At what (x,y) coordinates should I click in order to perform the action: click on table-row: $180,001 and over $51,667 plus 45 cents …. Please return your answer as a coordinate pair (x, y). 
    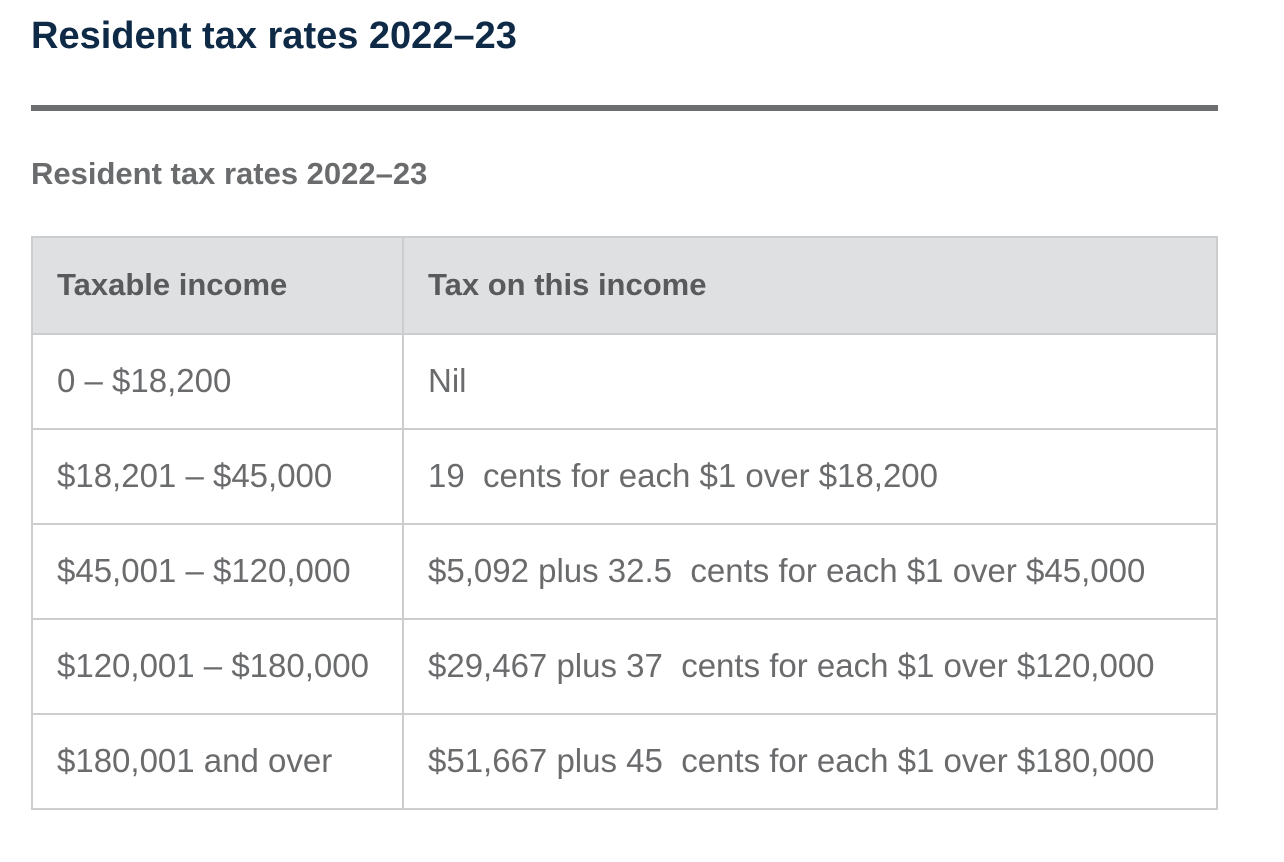
    Looking at the image, I should click on (624, 761).